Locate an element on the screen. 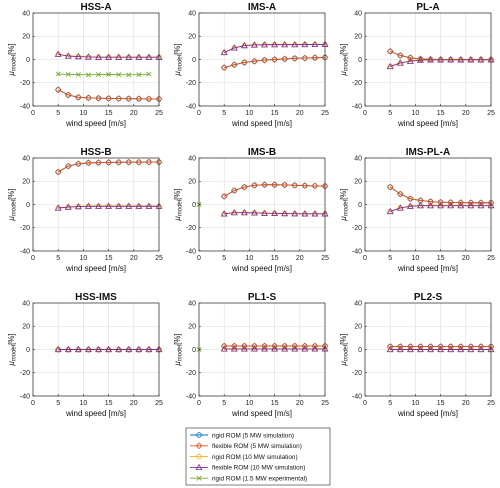 This screenshot has width=500, height=488. subplot-title: PL-A is located at coordinates (427, 7).